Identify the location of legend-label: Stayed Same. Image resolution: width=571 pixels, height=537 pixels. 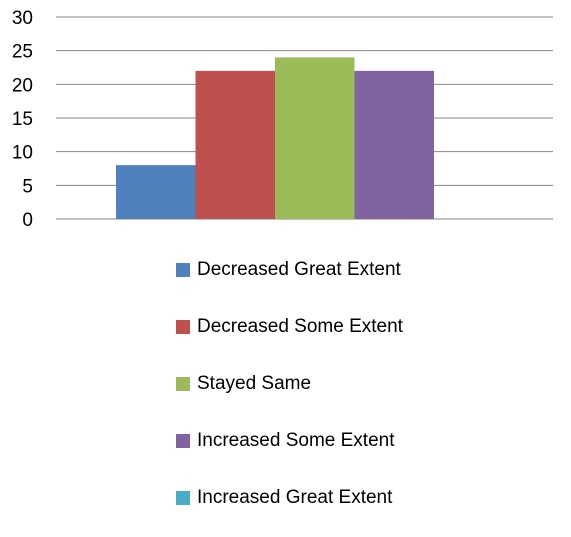
(254, 383).